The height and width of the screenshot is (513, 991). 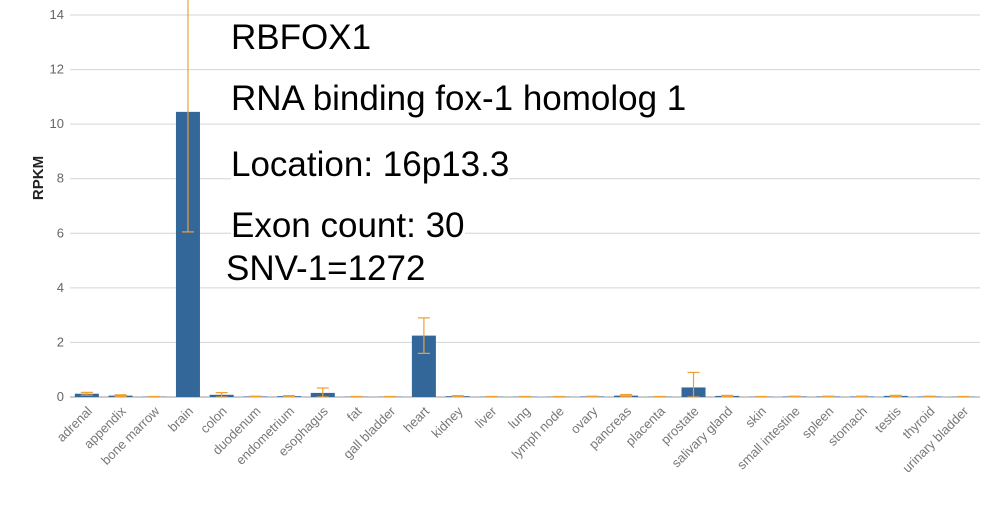 I want to click on error-bar-endometrium, so click(x=289, y=396).